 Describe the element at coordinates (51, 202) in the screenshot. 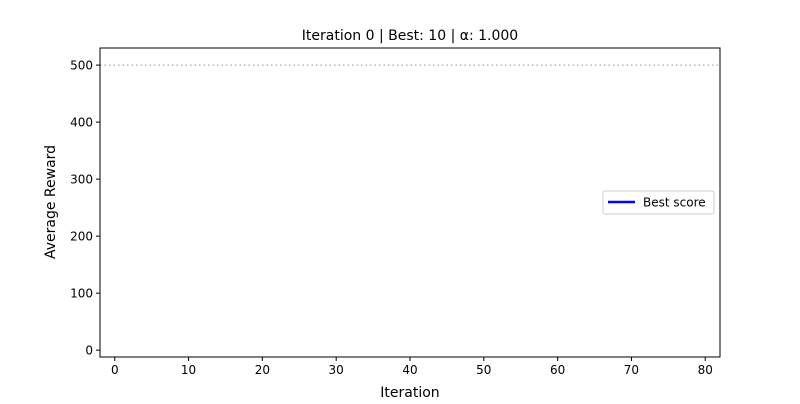

I see `y-axis-label: Average Reward` at that location.